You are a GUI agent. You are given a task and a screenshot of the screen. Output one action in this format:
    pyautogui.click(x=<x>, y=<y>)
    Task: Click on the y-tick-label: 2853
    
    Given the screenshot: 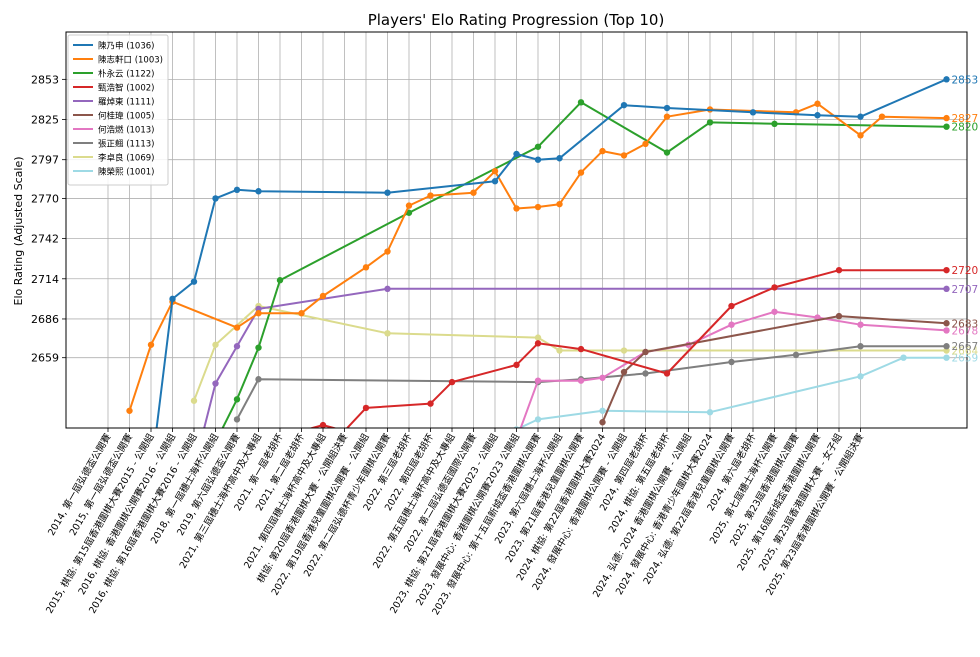 What is the action you would take?
    pyautogui.click(x=45, y=79)
    